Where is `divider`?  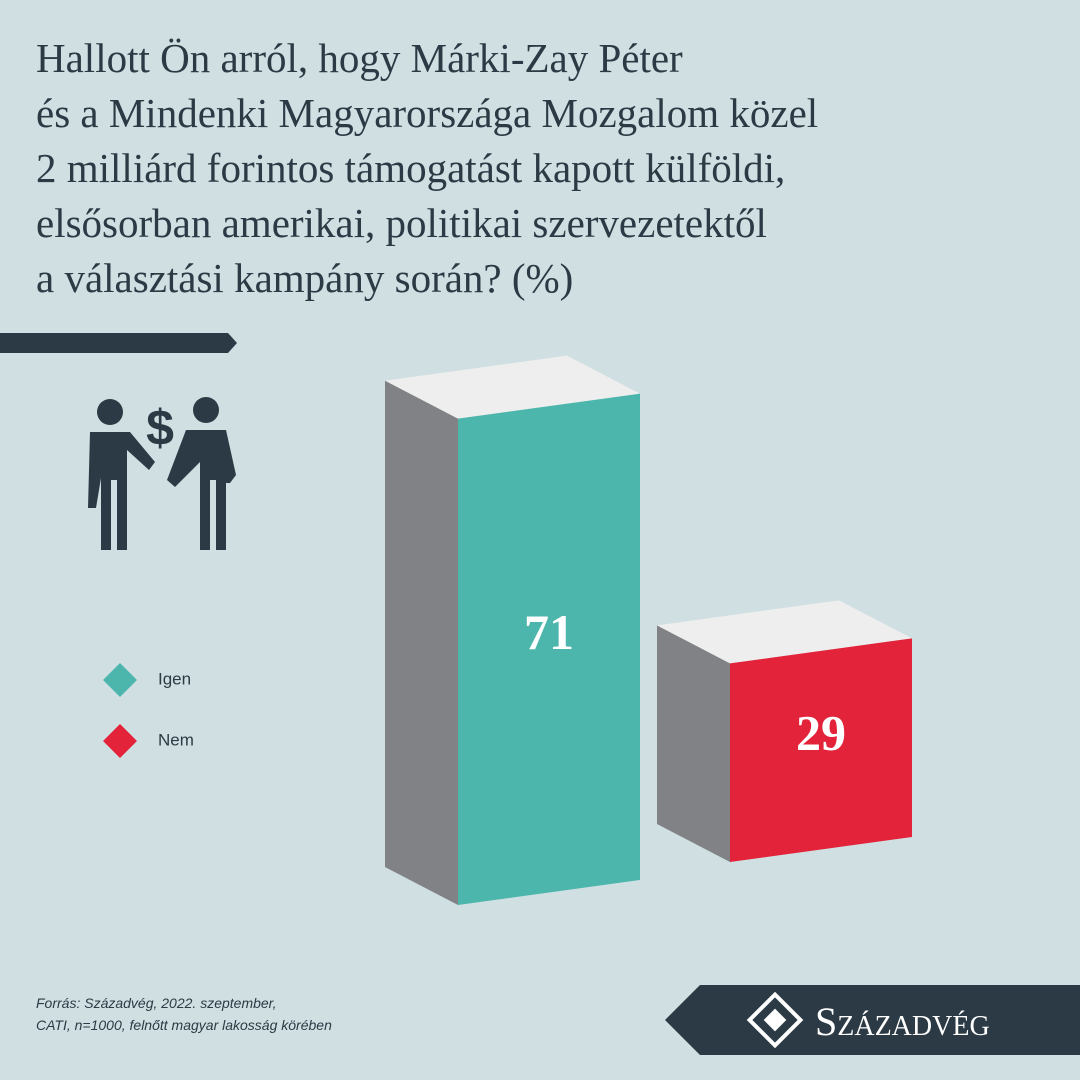 divider is located at coordinates (118, 343).